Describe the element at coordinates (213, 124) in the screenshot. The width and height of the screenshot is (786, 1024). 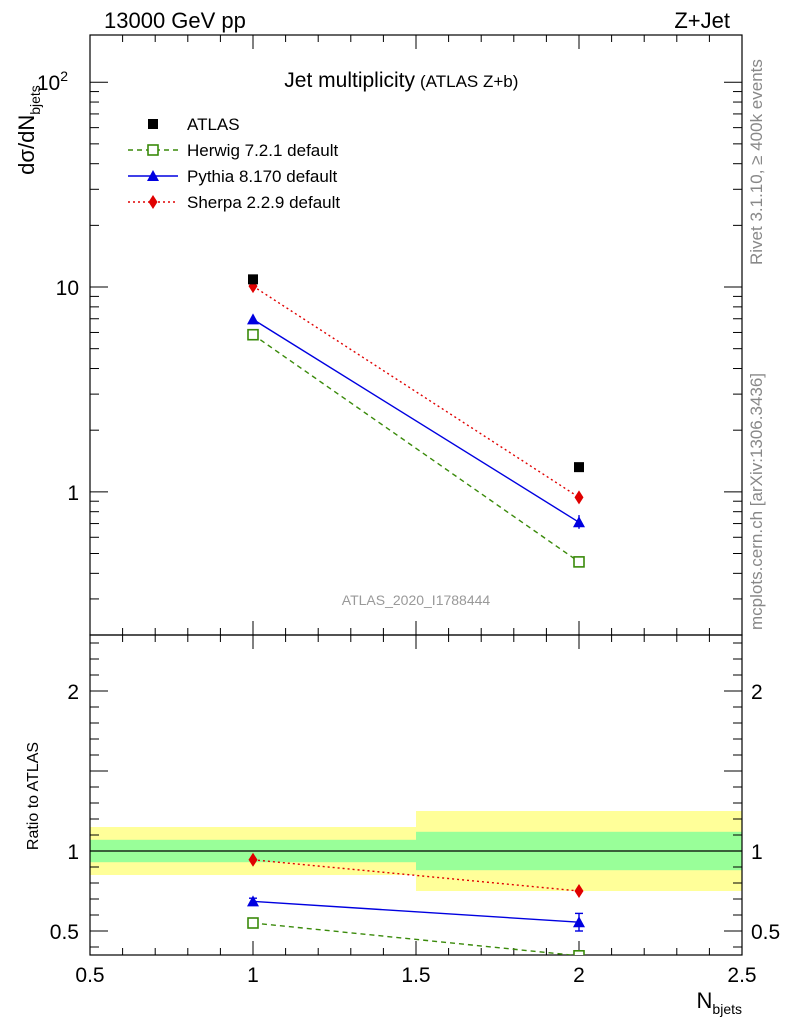
I see `legend-entry-label: ATLAS` at that location.